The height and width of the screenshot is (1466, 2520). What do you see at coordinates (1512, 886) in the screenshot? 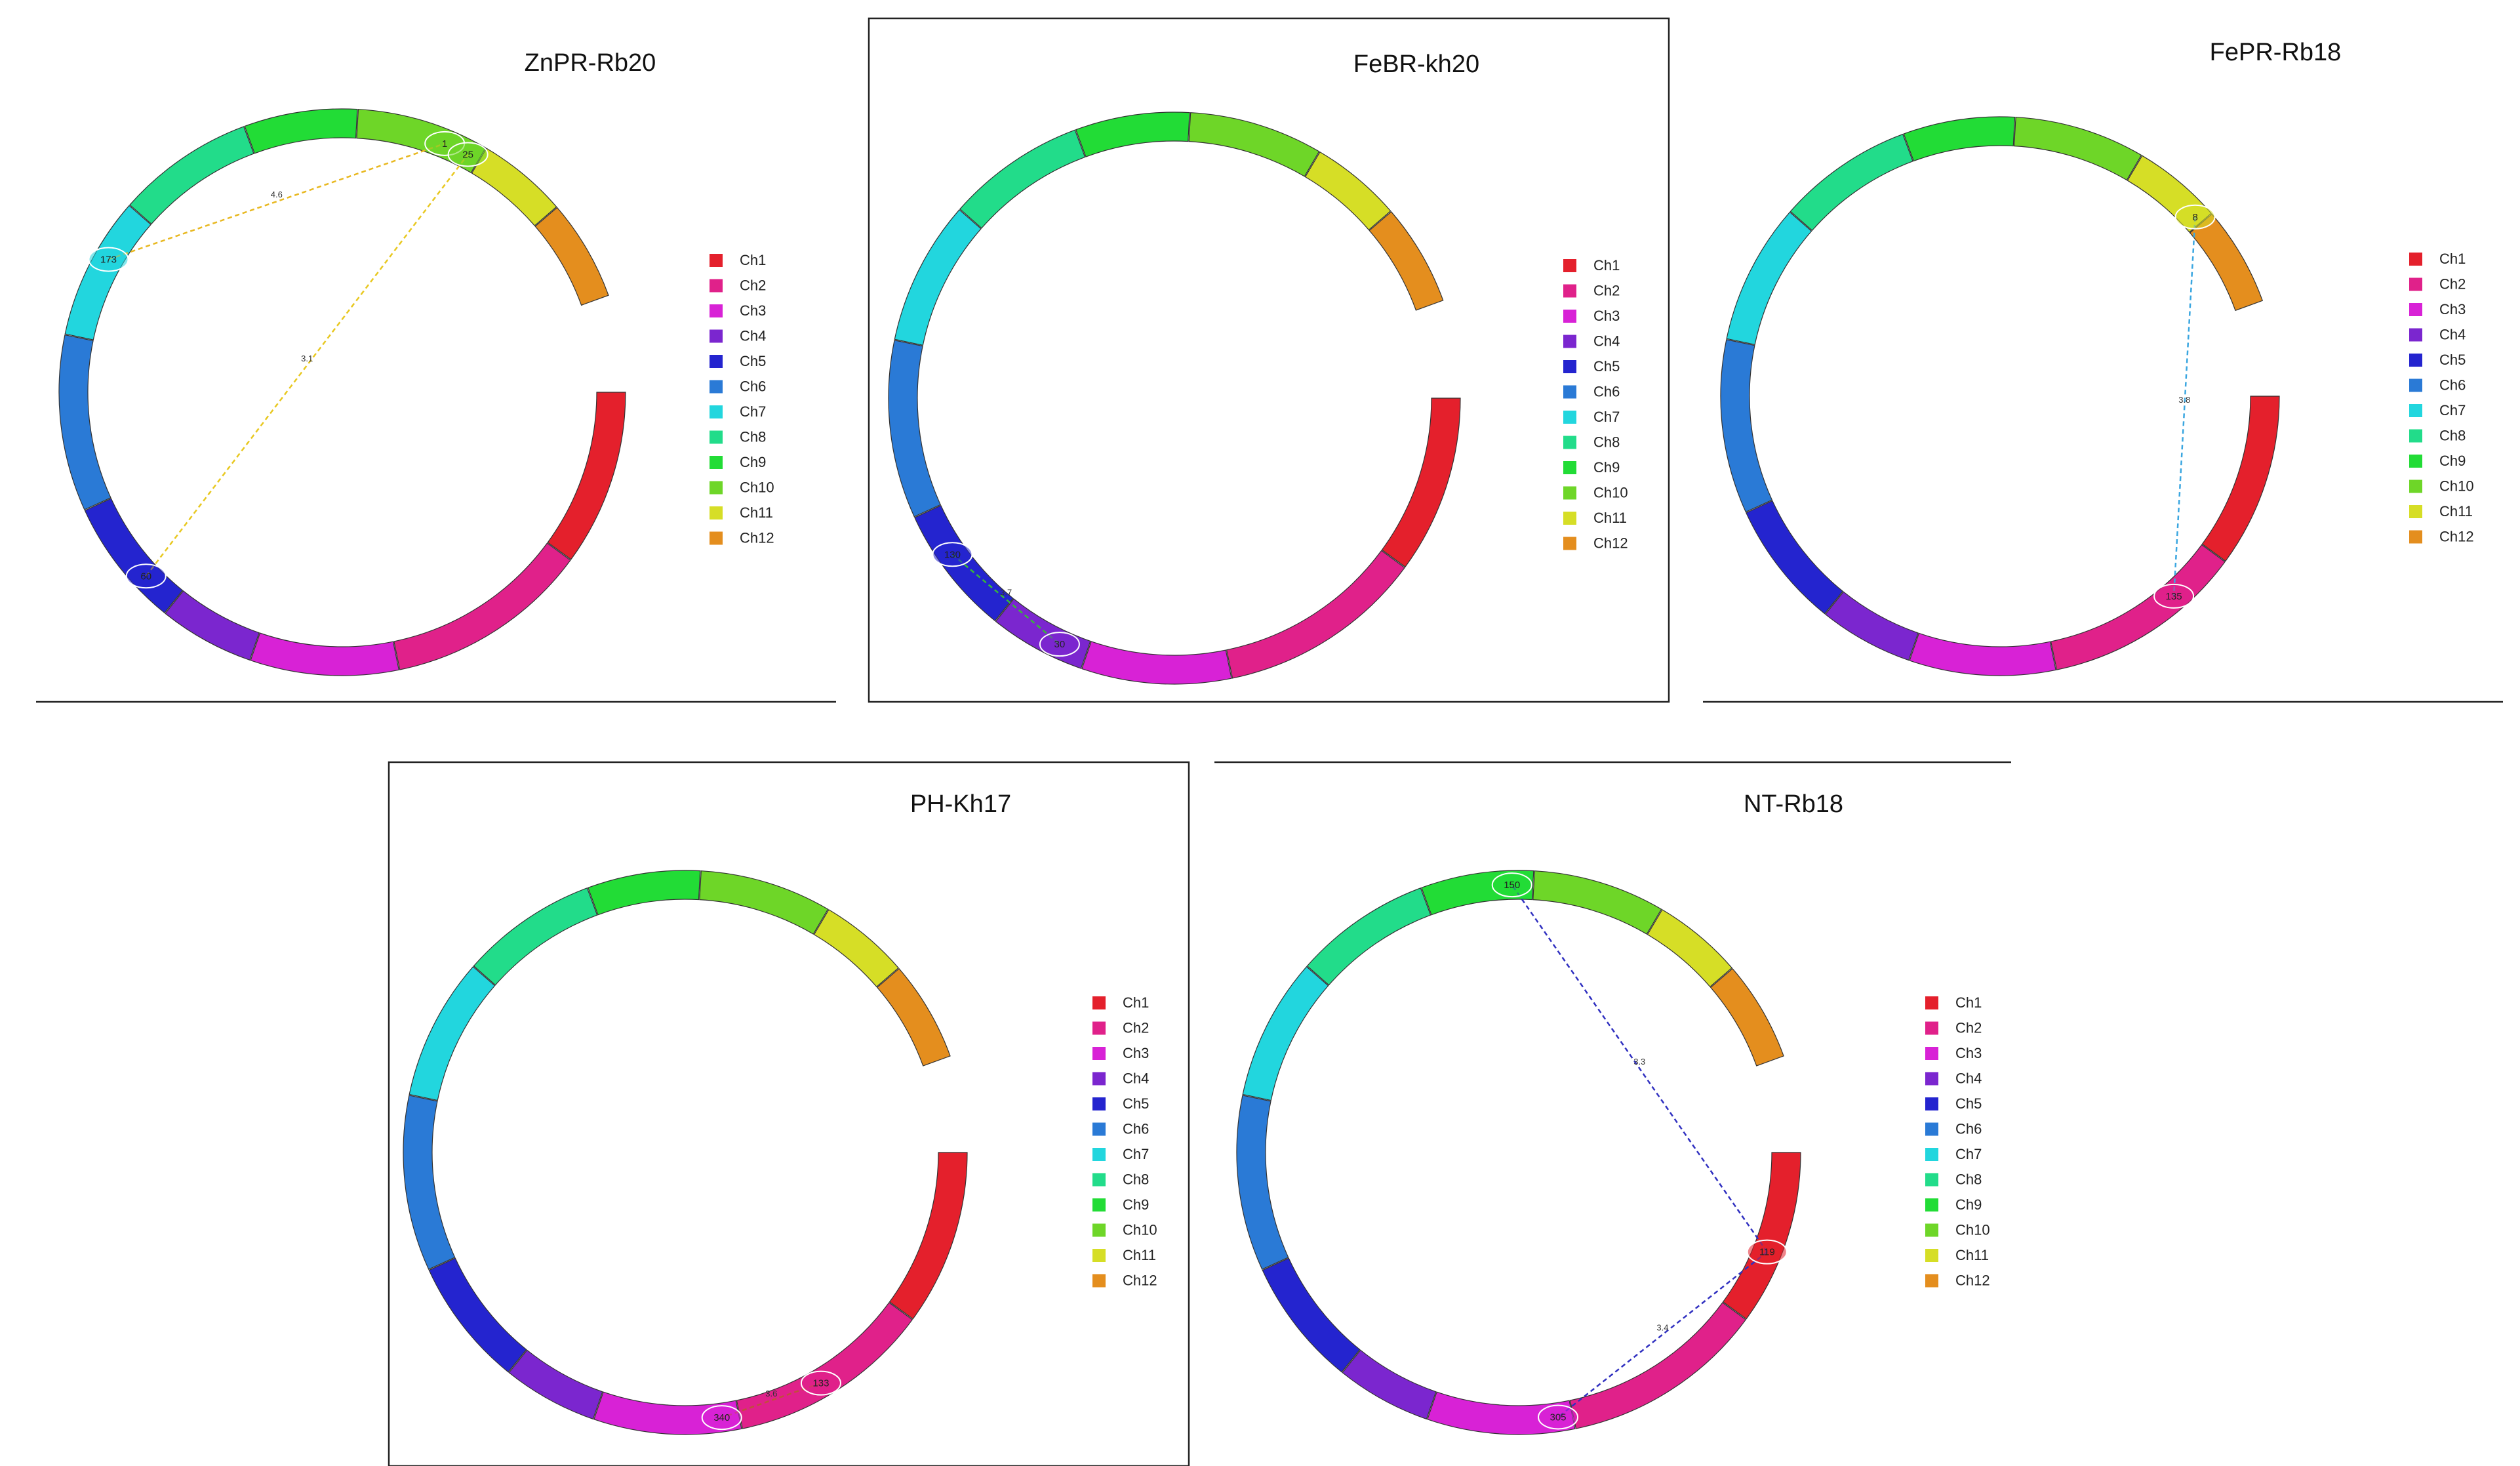
I see `qtl-marker-label: 150` at bounding box center [1512, 886].